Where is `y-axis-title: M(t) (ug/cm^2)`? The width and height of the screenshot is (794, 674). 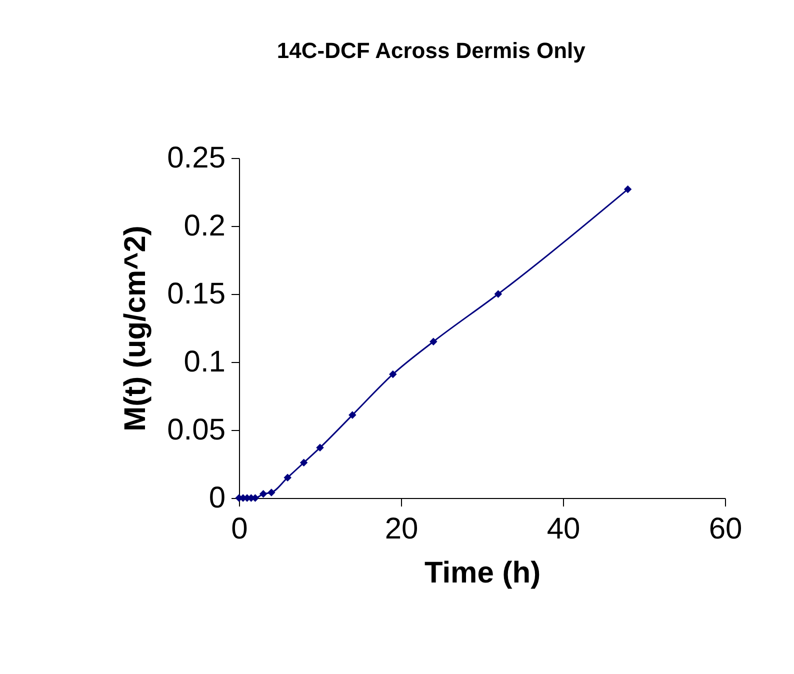
y-axis-title: M(t) (ug/cm^2) is located at coordinates (135, 329).